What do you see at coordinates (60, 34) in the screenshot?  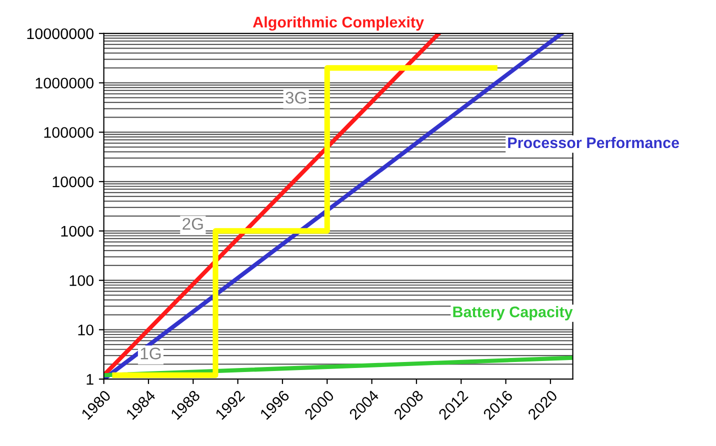 I see `y-tick-label: 10000000` at bounding box center [60, 34].